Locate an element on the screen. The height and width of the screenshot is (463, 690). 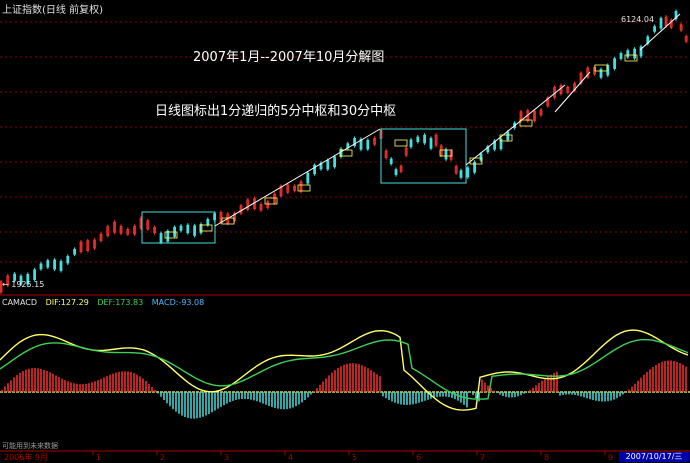
month-tick-label: 2 is located at coordinates (162, 457).